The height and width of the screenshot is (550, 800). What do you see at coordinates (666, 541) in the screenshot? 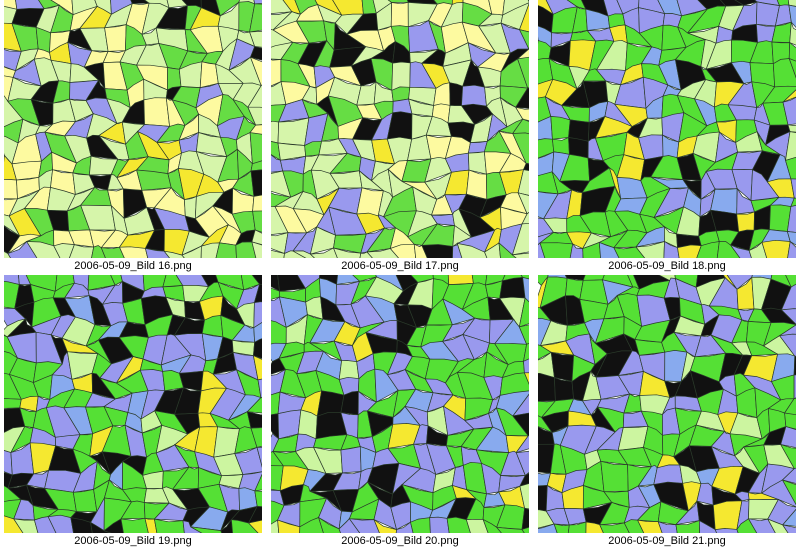
I see `image-caption: 2006-05-09_Bild 21.png` at bounding box center [666, 541].